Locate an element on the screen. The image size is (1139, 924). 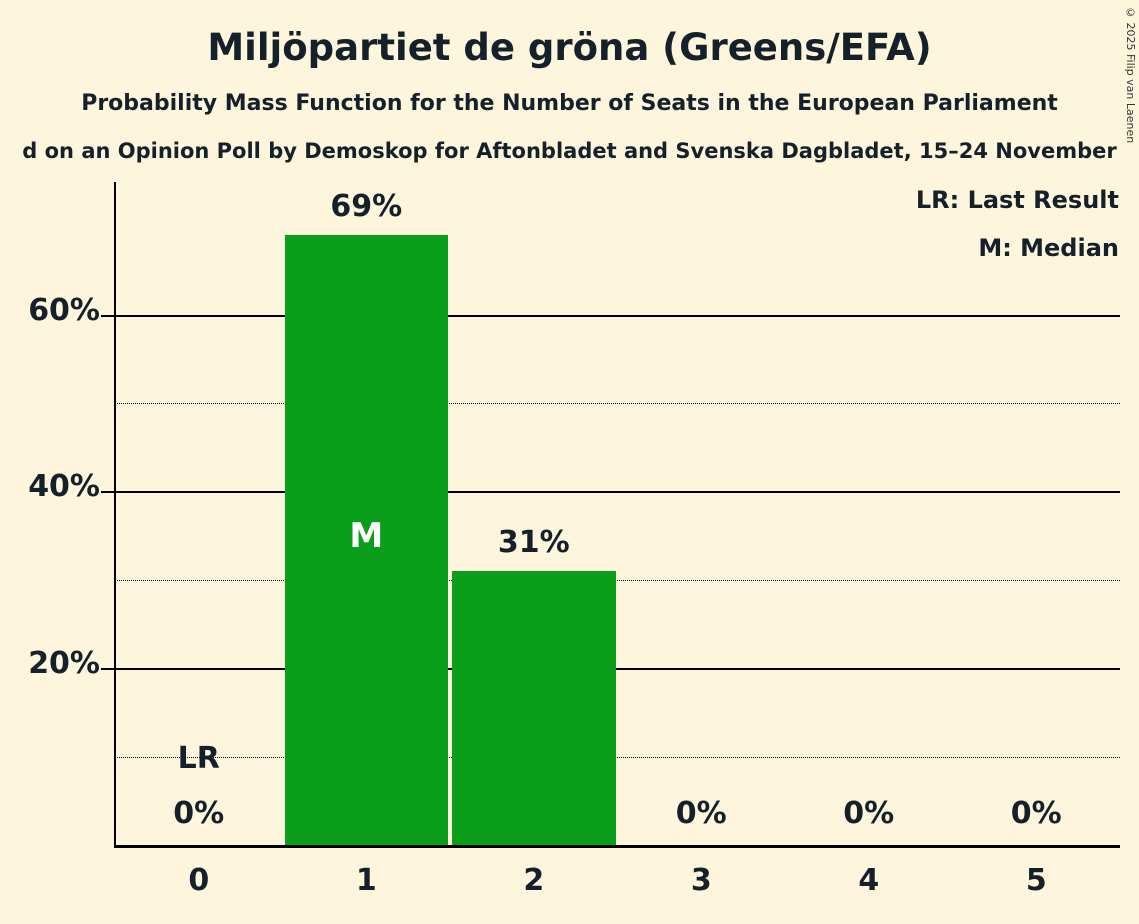
x-axis is located at coordinates (617, 846).